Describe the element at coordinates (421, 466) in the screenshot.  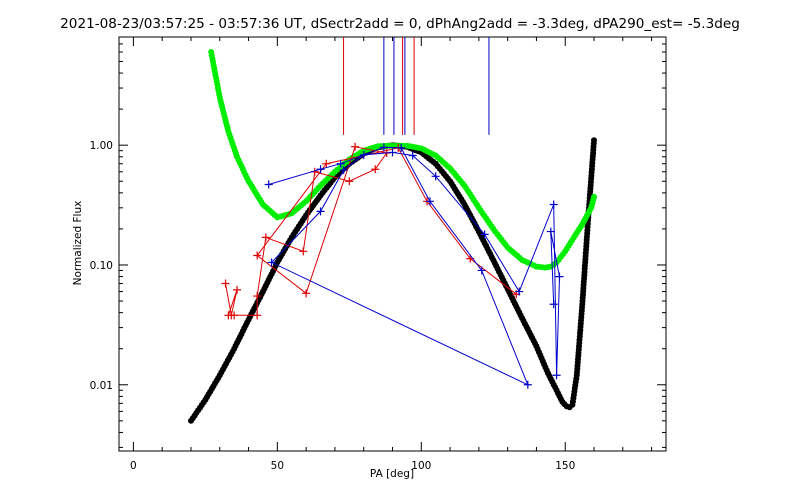
I see `x-tick-label: 100` at that location.